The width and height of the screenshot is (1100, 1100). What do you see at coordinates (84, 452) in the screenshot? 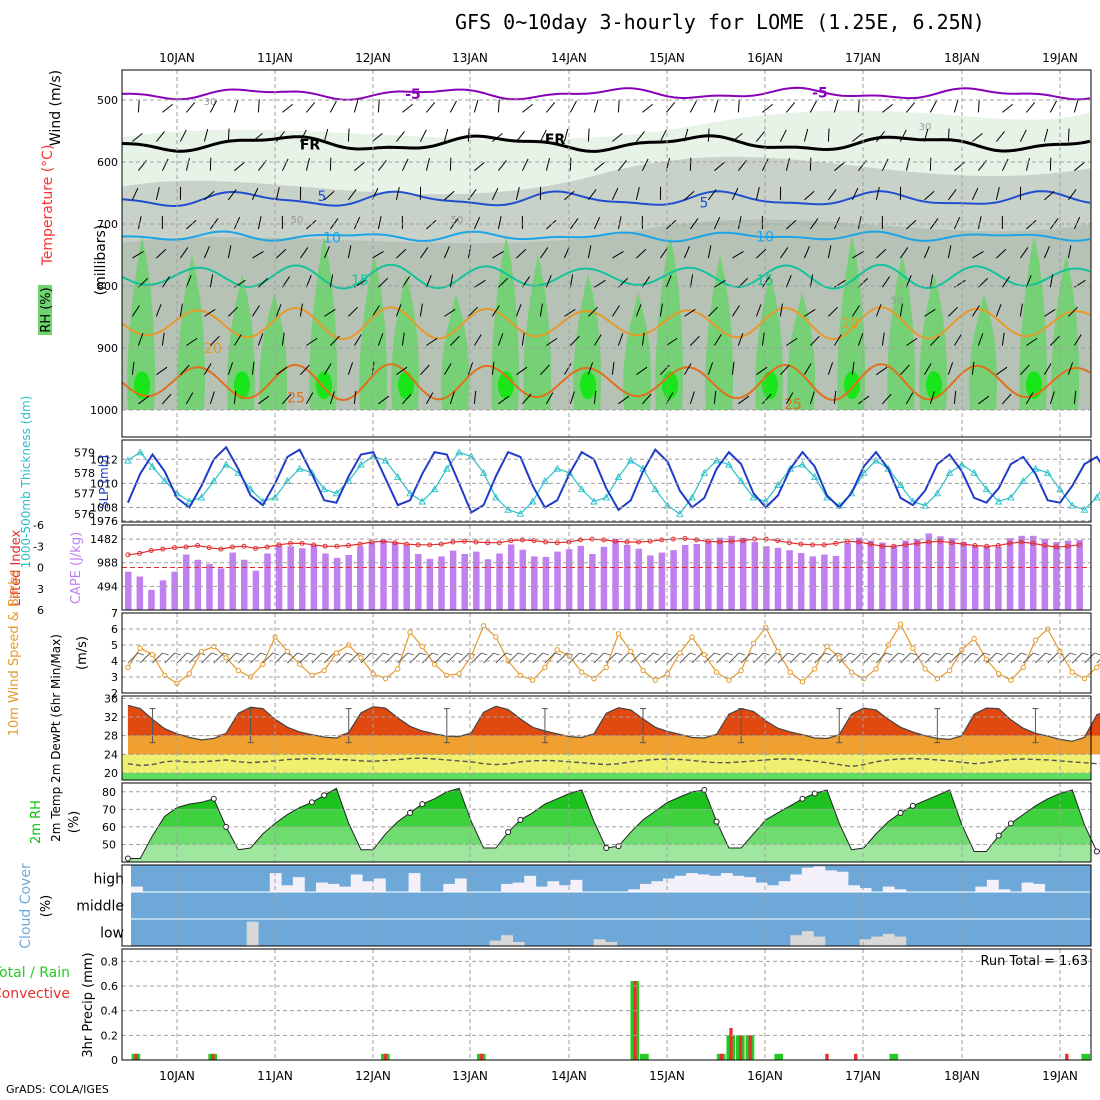
I see `thickness-tick: 579` at bounding box center [84, 452].